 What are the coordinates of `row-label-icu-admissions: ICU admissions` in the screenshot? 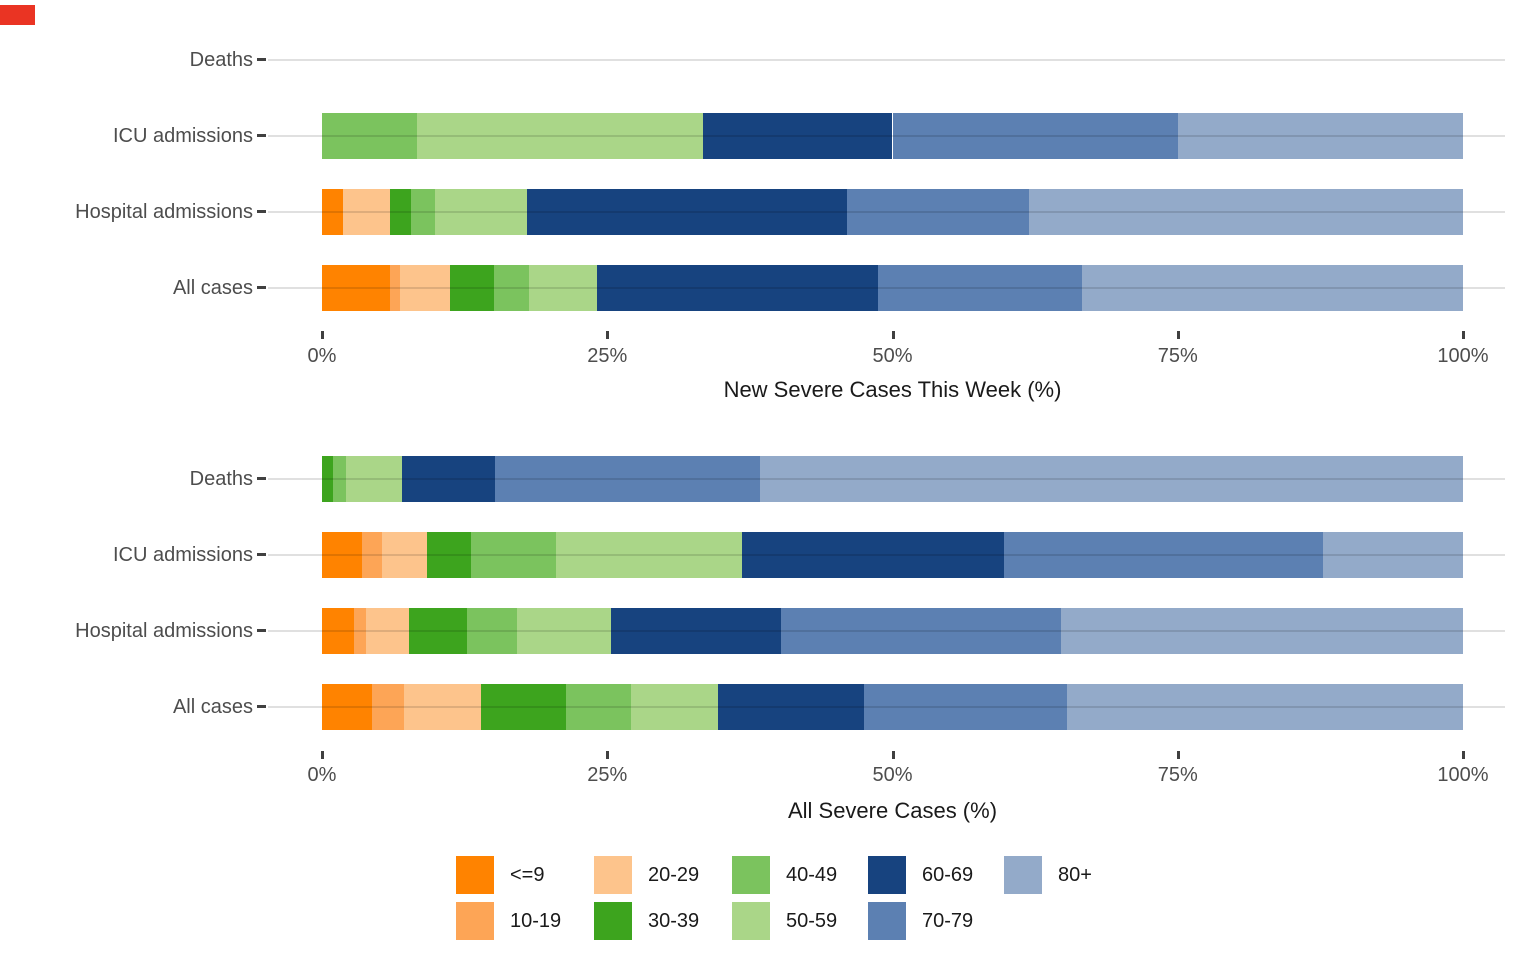 It's located at (182, 555).